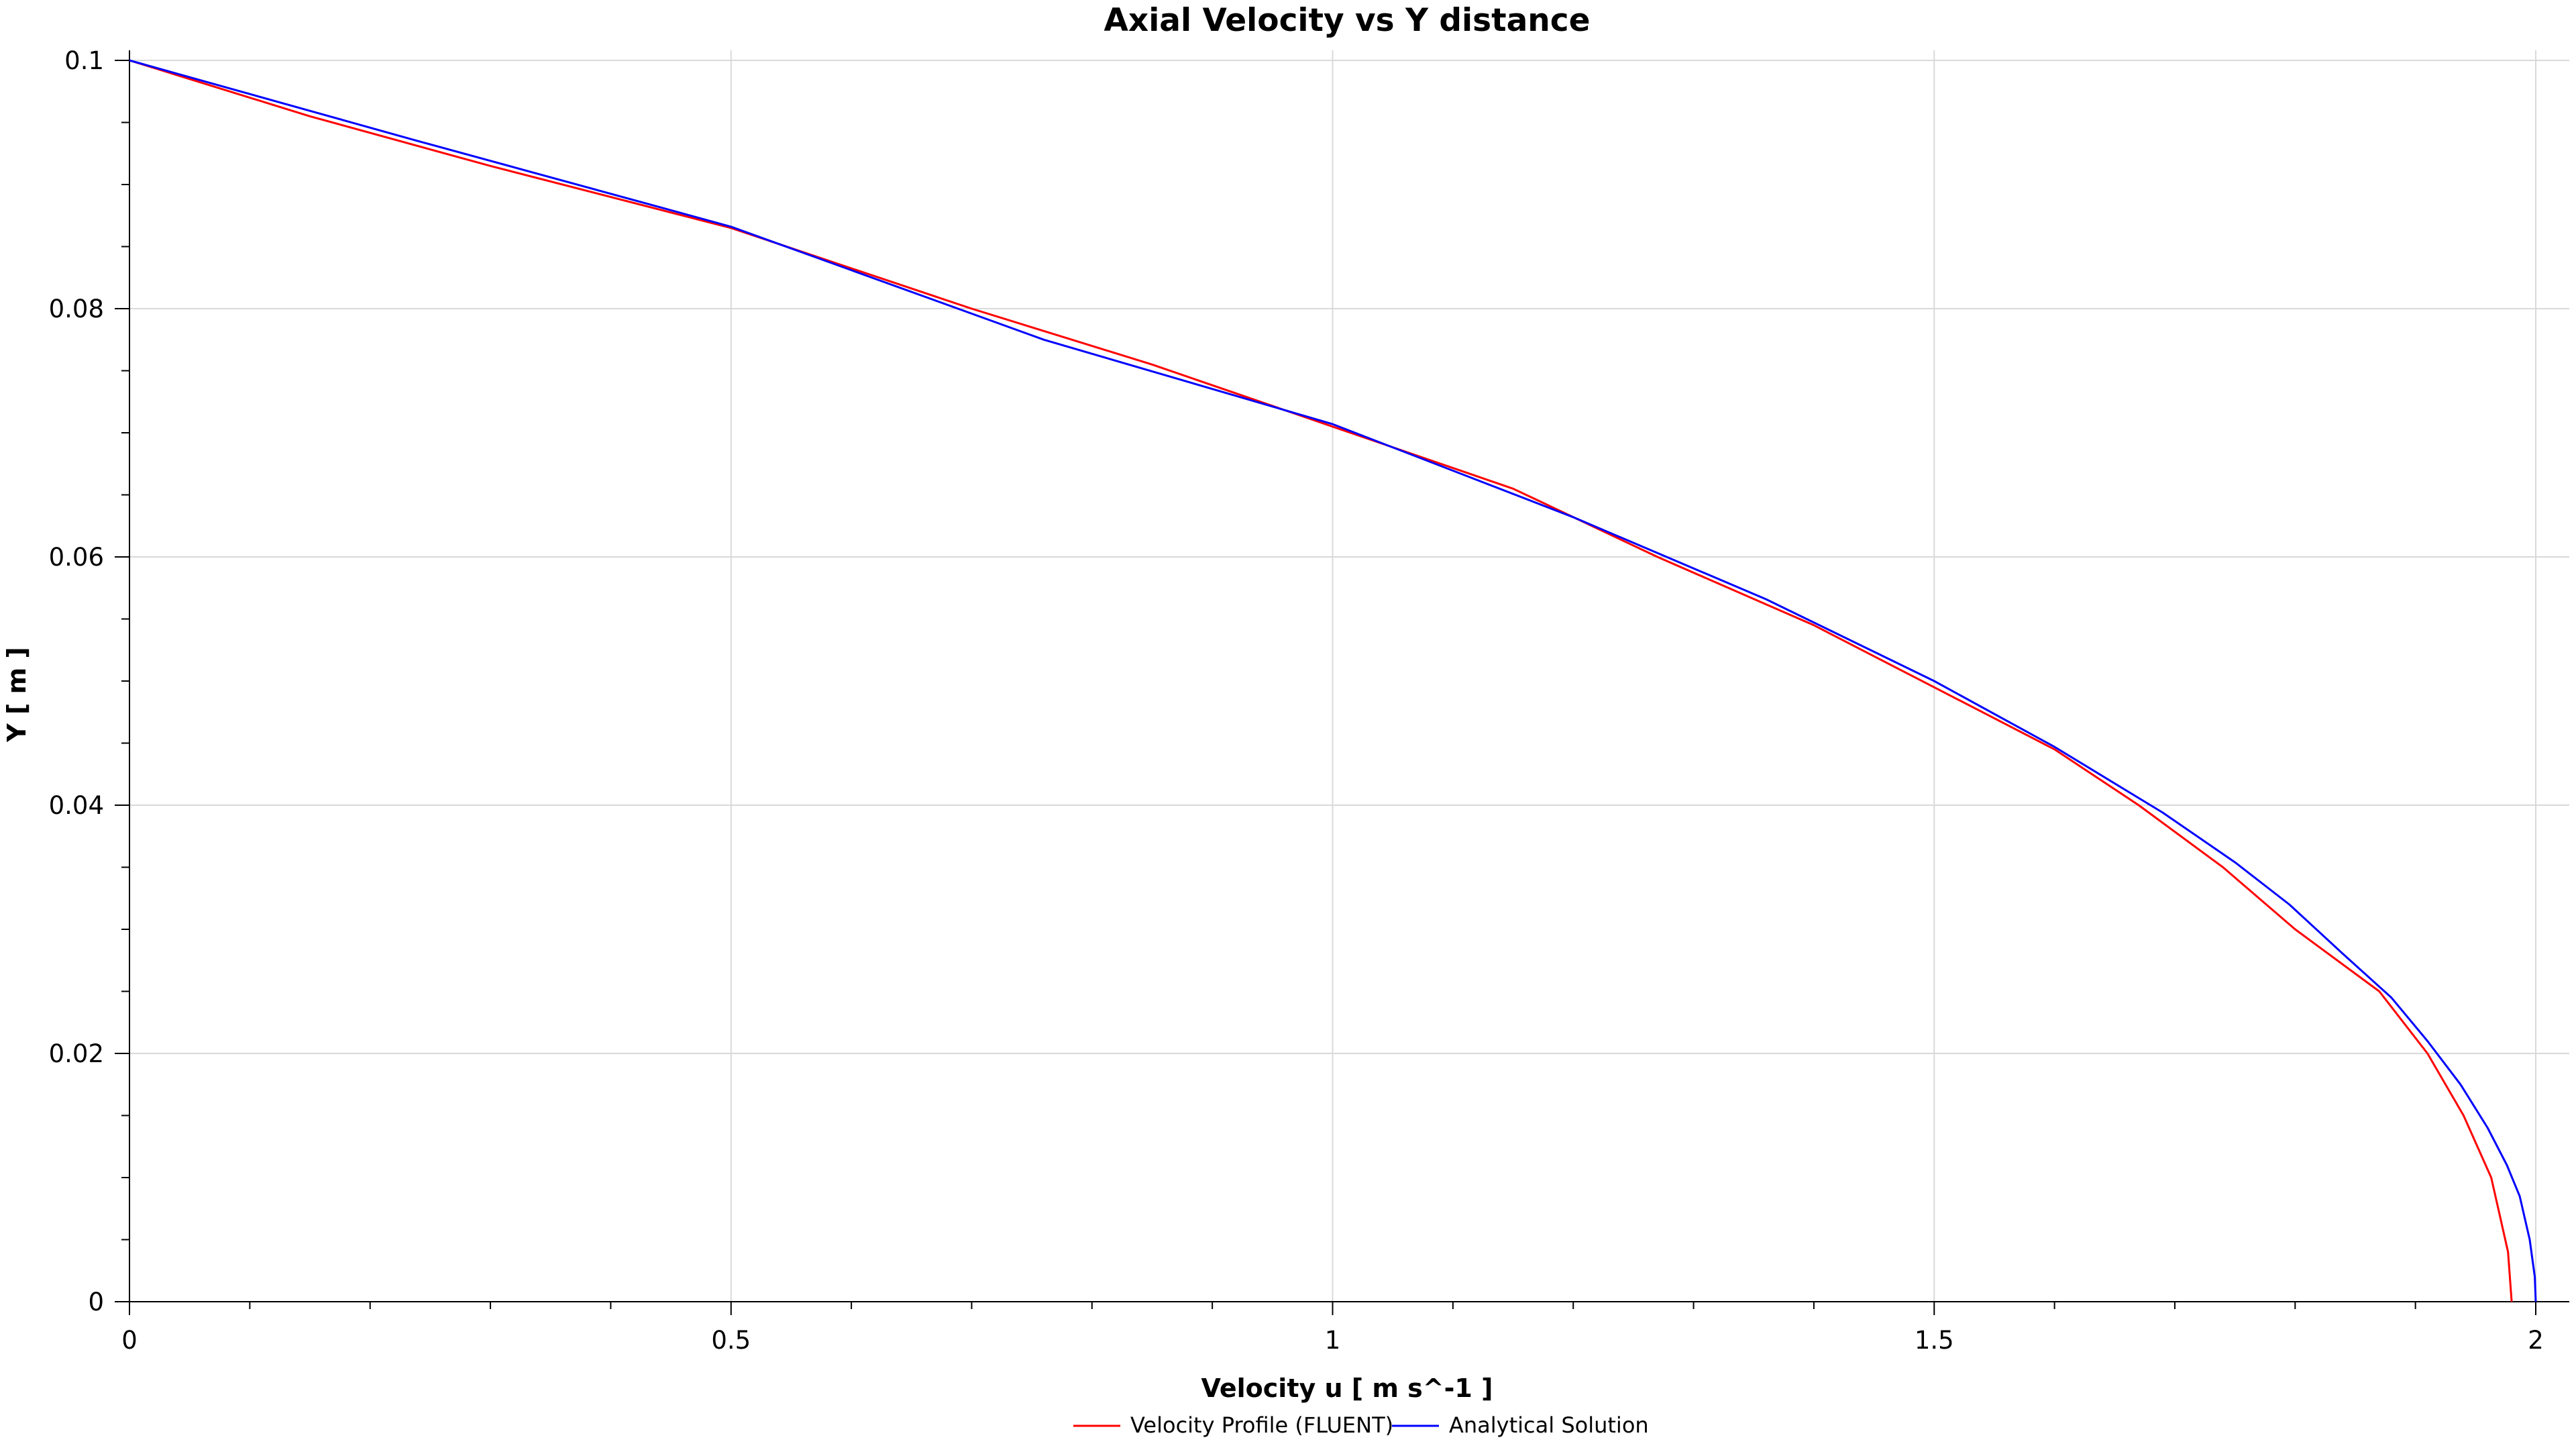  Describe the element at coordinates (17, 695) in the screenshot. I see `y-axis-title: Y [ m ]` at that location.